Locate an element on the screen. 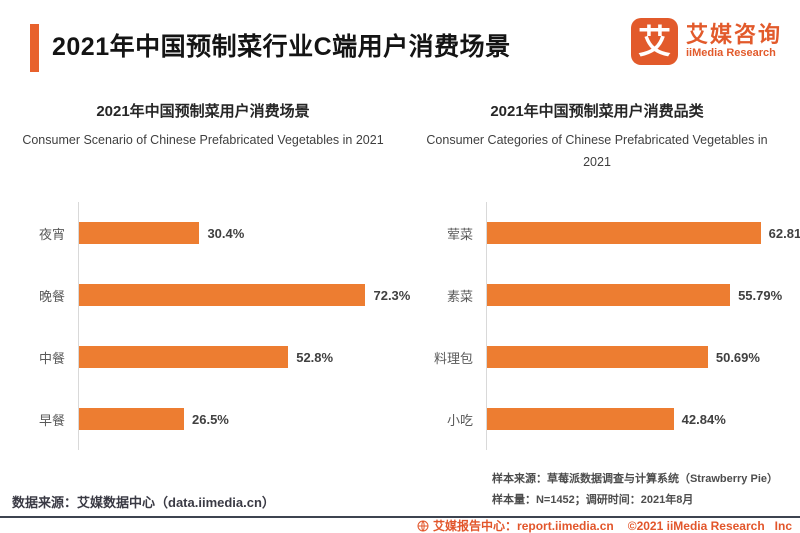 Image resolution: width=800 pixels, height=533 pixels. chart-right-title: 2021年中国预制菜用户消费品类 is located at coordinates (597, 111).